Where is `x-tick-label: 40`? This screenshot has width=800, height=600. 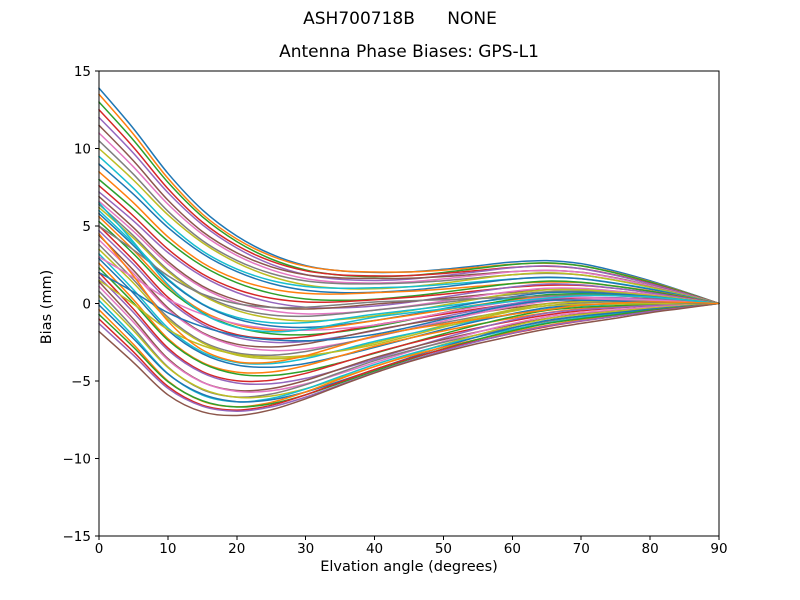
x-tick-label: 40 is located at coordinates (374, 549).